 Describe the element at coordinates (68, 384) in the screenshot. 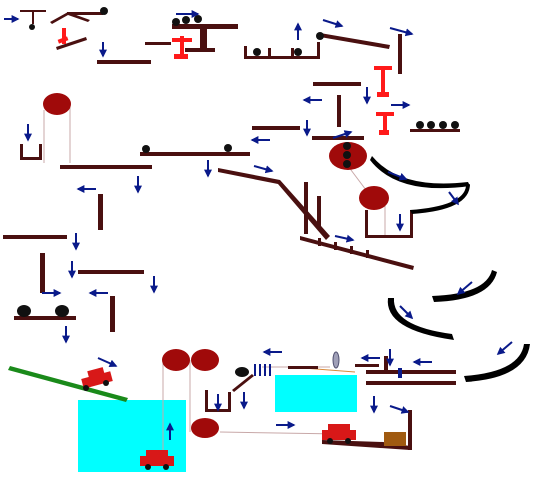

I see `green-ramp` at that location.